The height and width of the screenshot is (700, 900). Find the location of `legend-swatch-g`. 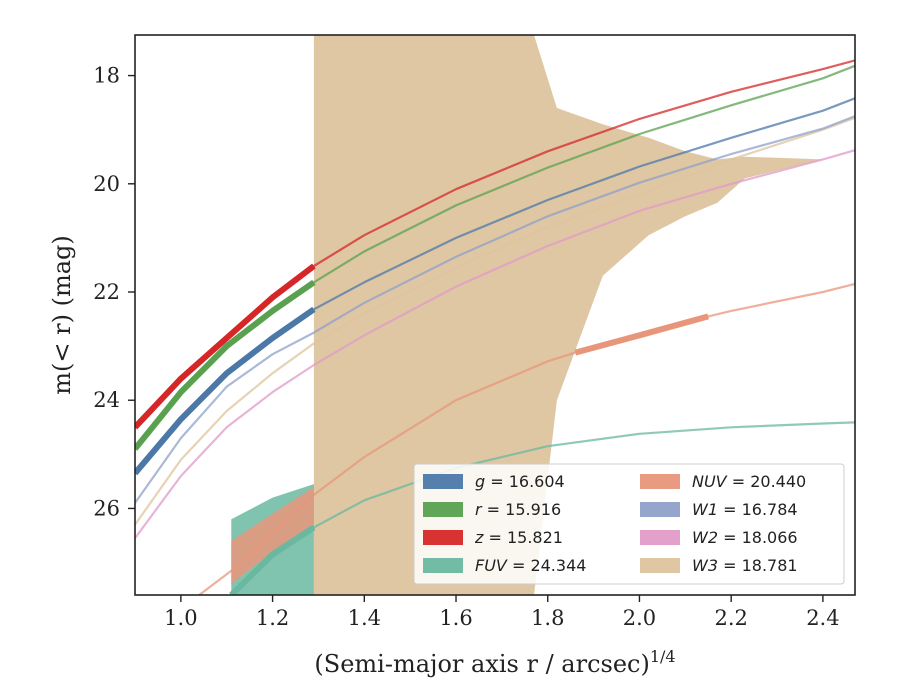

legend-swatch-g is located at coordinates (443, 481).